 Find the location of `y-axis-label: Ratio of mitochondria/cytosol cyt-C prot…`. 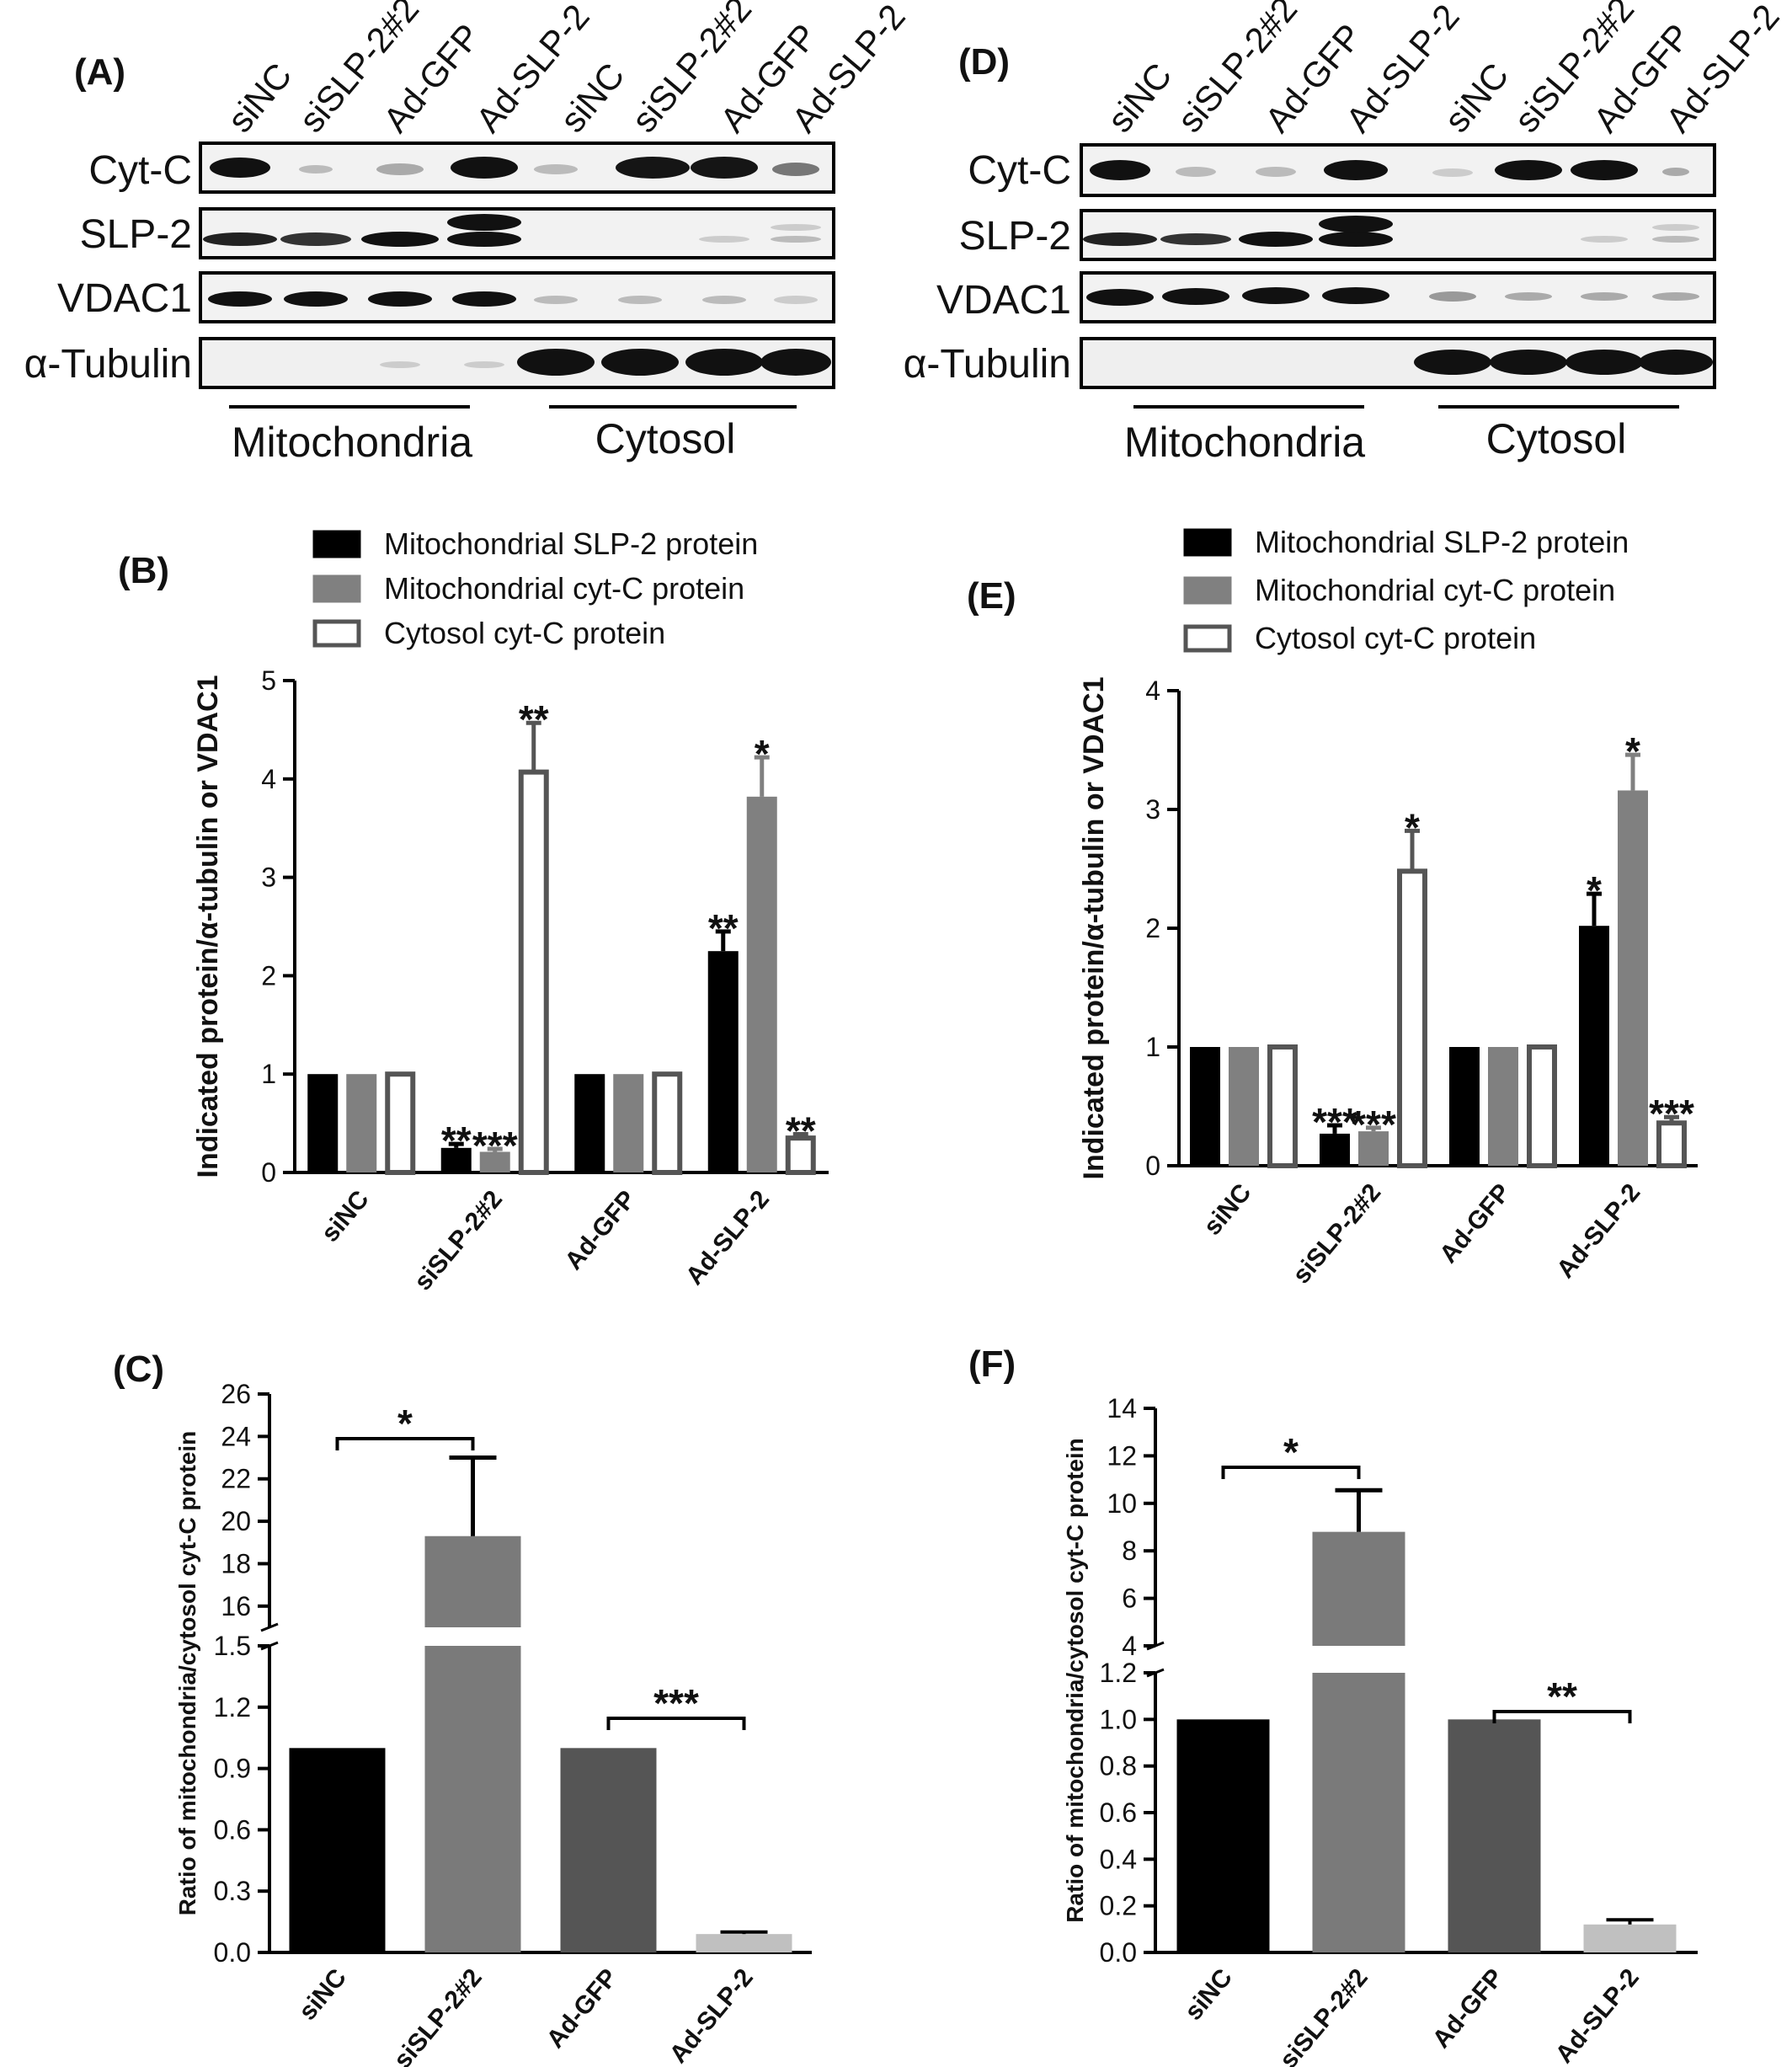

y-axis-label: Ratio of mitochondria/cytosol cyt-C prot… is located at coordinates (1075, 1680).